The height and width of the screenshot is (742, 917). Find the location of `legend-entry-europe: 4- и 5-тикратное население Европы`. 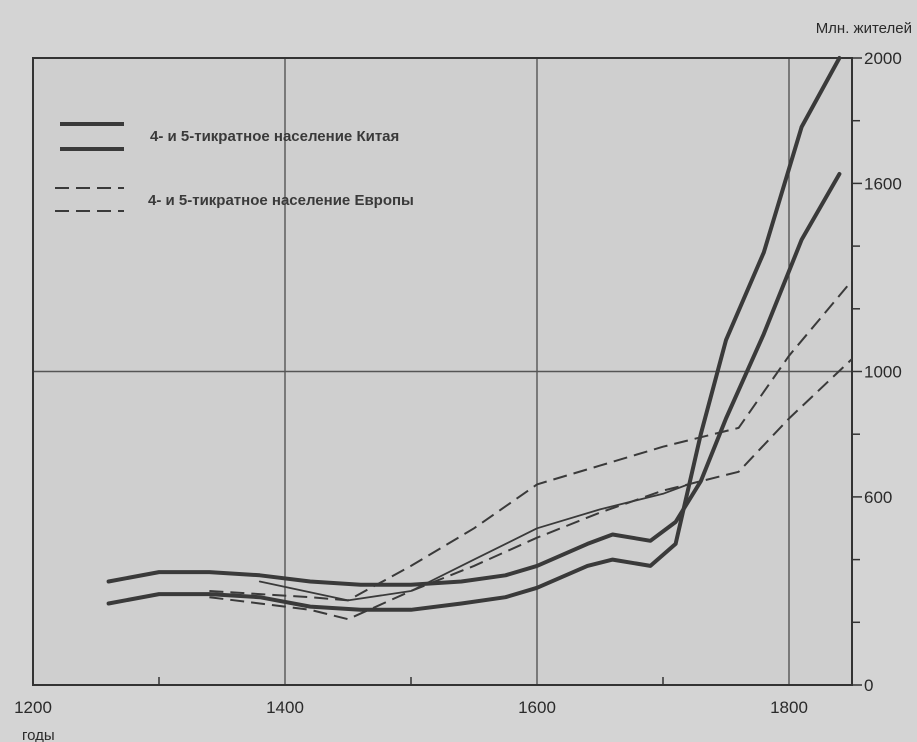

legend-entry-europe: 4- и 5-тикратное население Европы is located at coordinates (234, 199).